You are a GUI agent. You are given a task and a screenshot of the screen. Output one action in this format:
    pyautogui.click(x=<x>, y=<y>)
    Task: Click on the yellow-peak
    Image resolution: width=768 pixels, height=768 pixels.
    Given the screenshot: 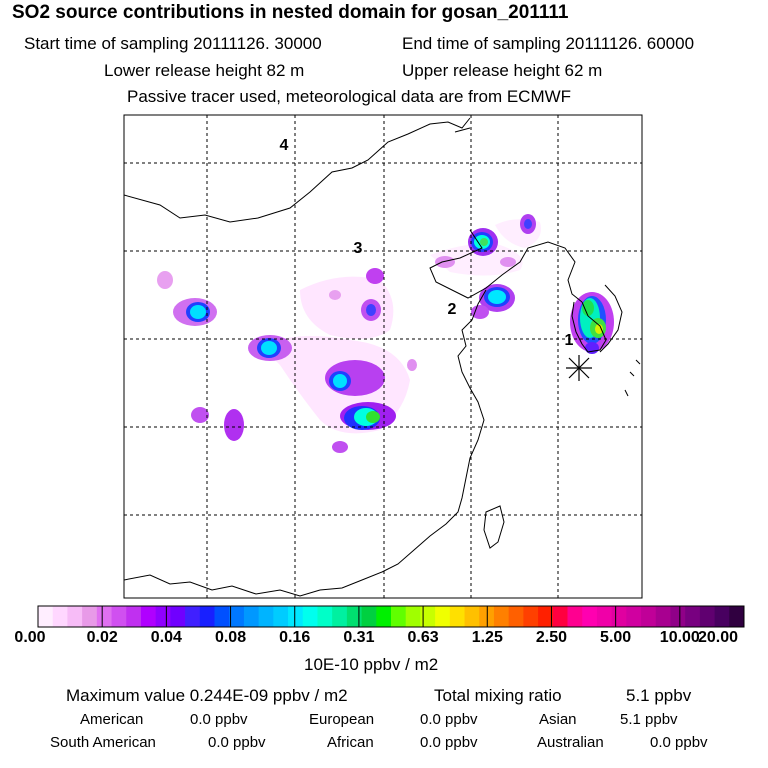 What is the action you would take?
    pyautogui.click(x=599, y=329)
    